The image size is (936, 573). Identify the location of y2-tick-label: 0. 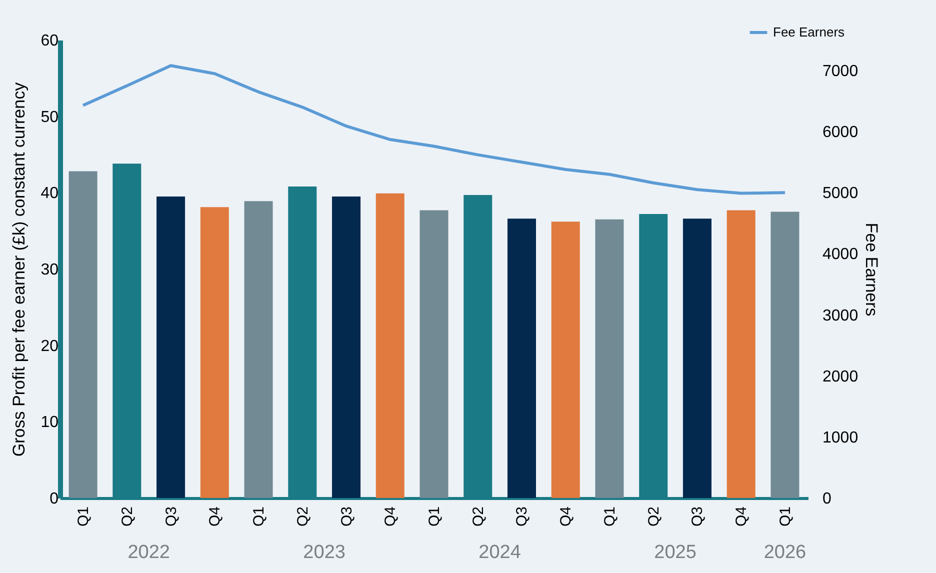
(827, 499).